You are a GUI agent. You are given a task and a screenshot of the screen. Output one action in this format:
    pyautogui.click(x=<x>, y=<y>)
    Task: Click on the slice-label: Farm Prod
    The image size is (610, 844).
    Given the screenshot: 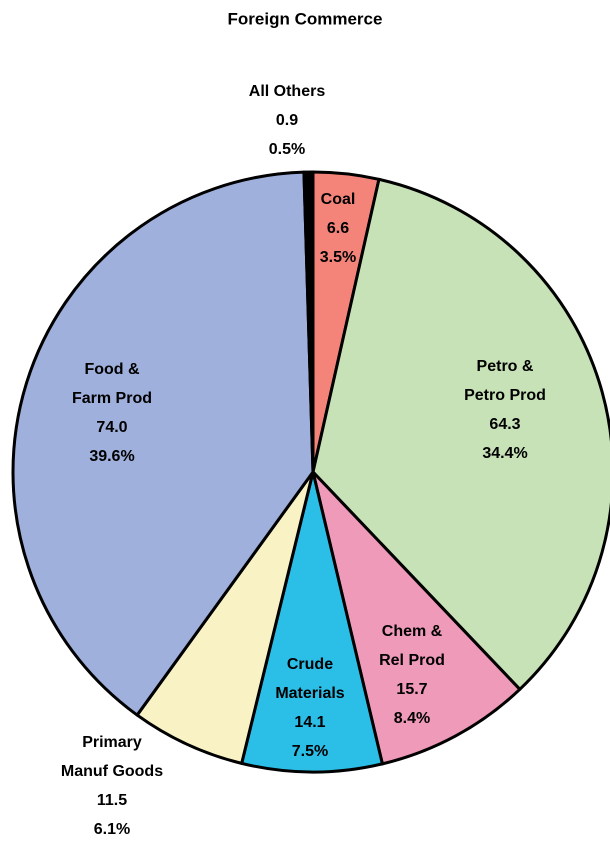 What is the action you would take?
    pyautogui.click(x=112, y=398)
    